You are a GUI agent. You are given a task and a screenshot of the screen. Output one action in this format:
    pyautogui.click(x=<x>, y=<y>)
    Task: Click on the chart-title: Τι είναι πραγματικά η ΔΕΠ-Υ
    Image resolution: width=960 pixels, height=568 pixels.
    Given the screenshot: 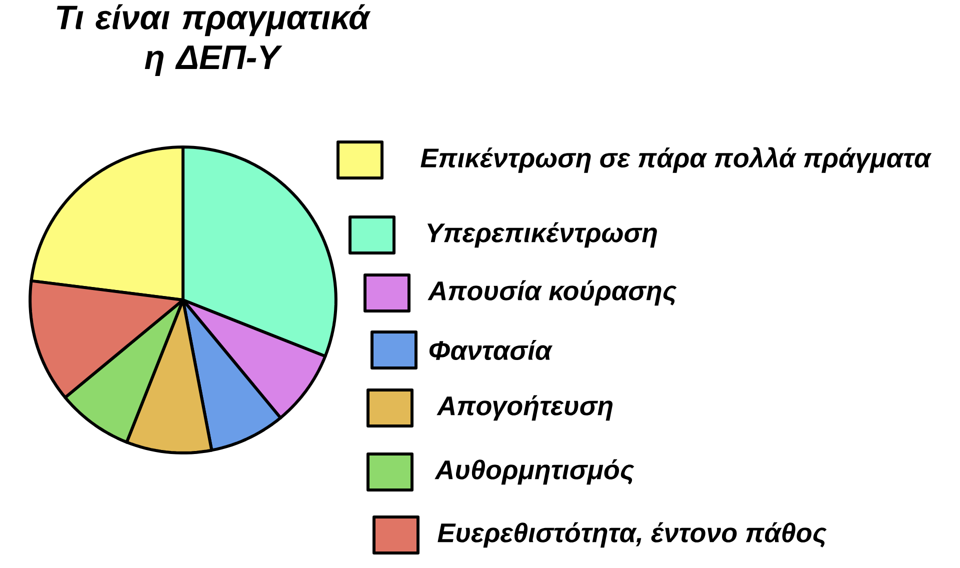 What is the action you would take?
    pyautogui.click(x=213, y=40)
    